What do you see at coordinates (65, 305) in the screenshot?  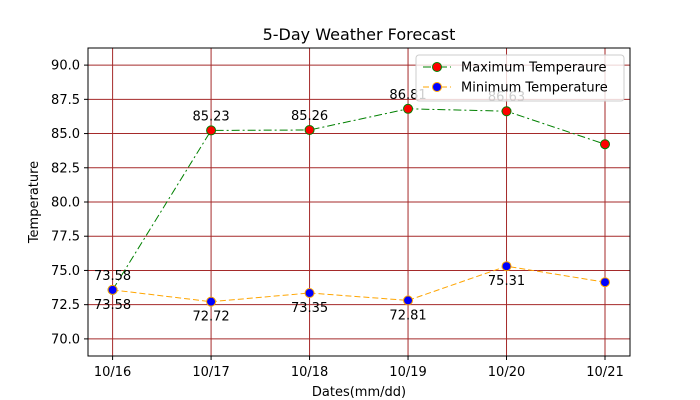 I see `y-tick-label: 72.5` at bounding box center [65, 305].